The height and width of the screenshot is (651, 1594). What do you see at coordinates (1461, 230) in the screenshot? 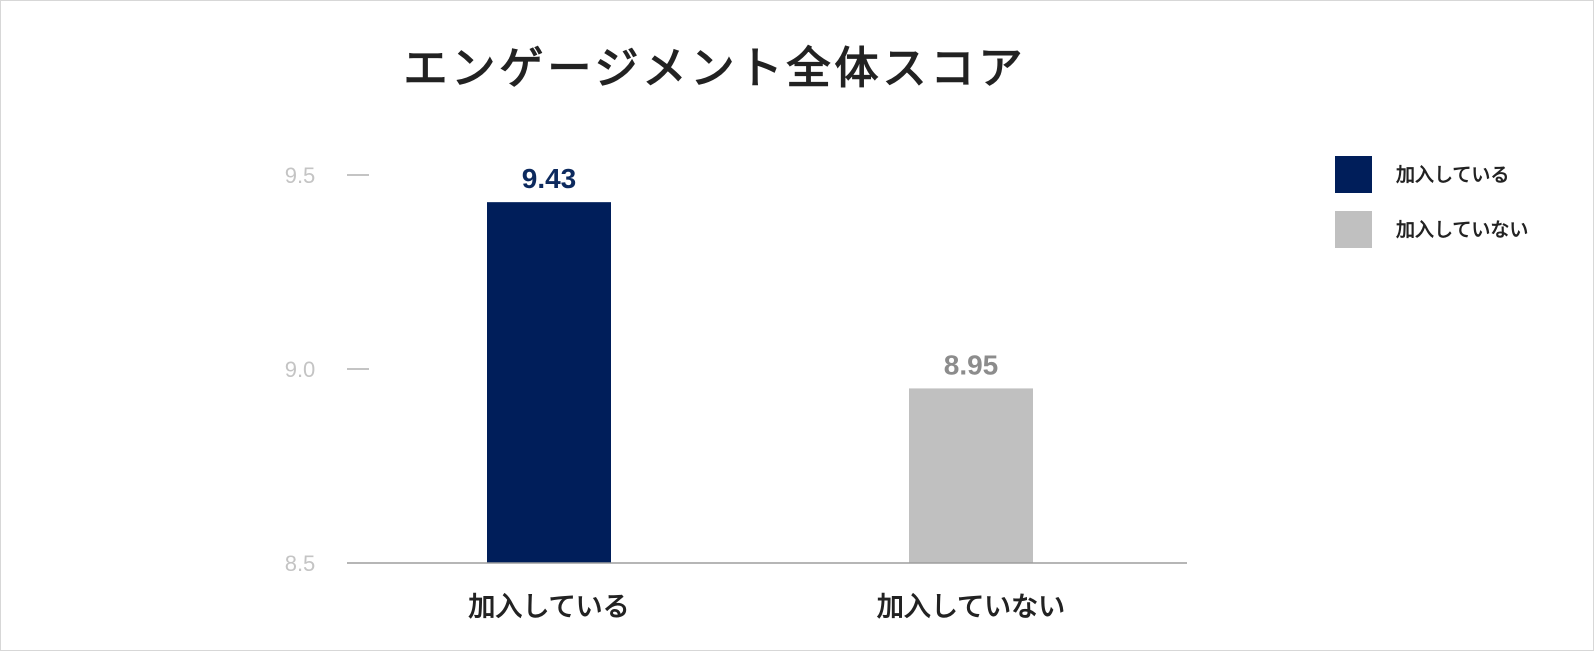
I see `legend-label: 加入していない` at bounding box center [1461, 230].